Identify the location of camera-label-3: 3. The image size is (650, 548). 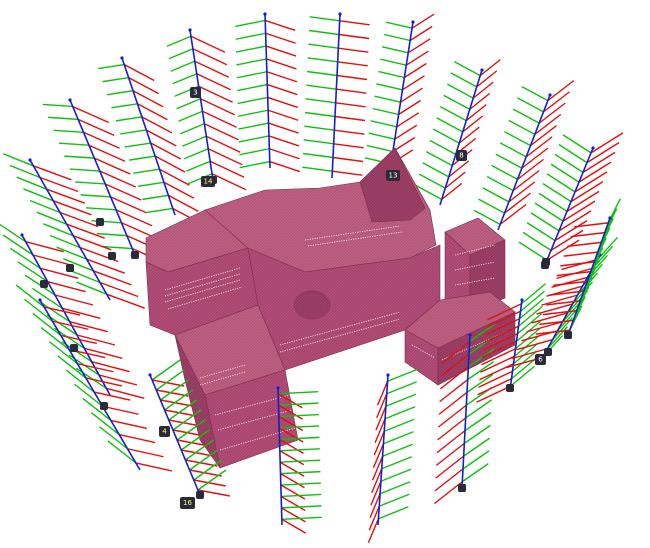
(195, 92).